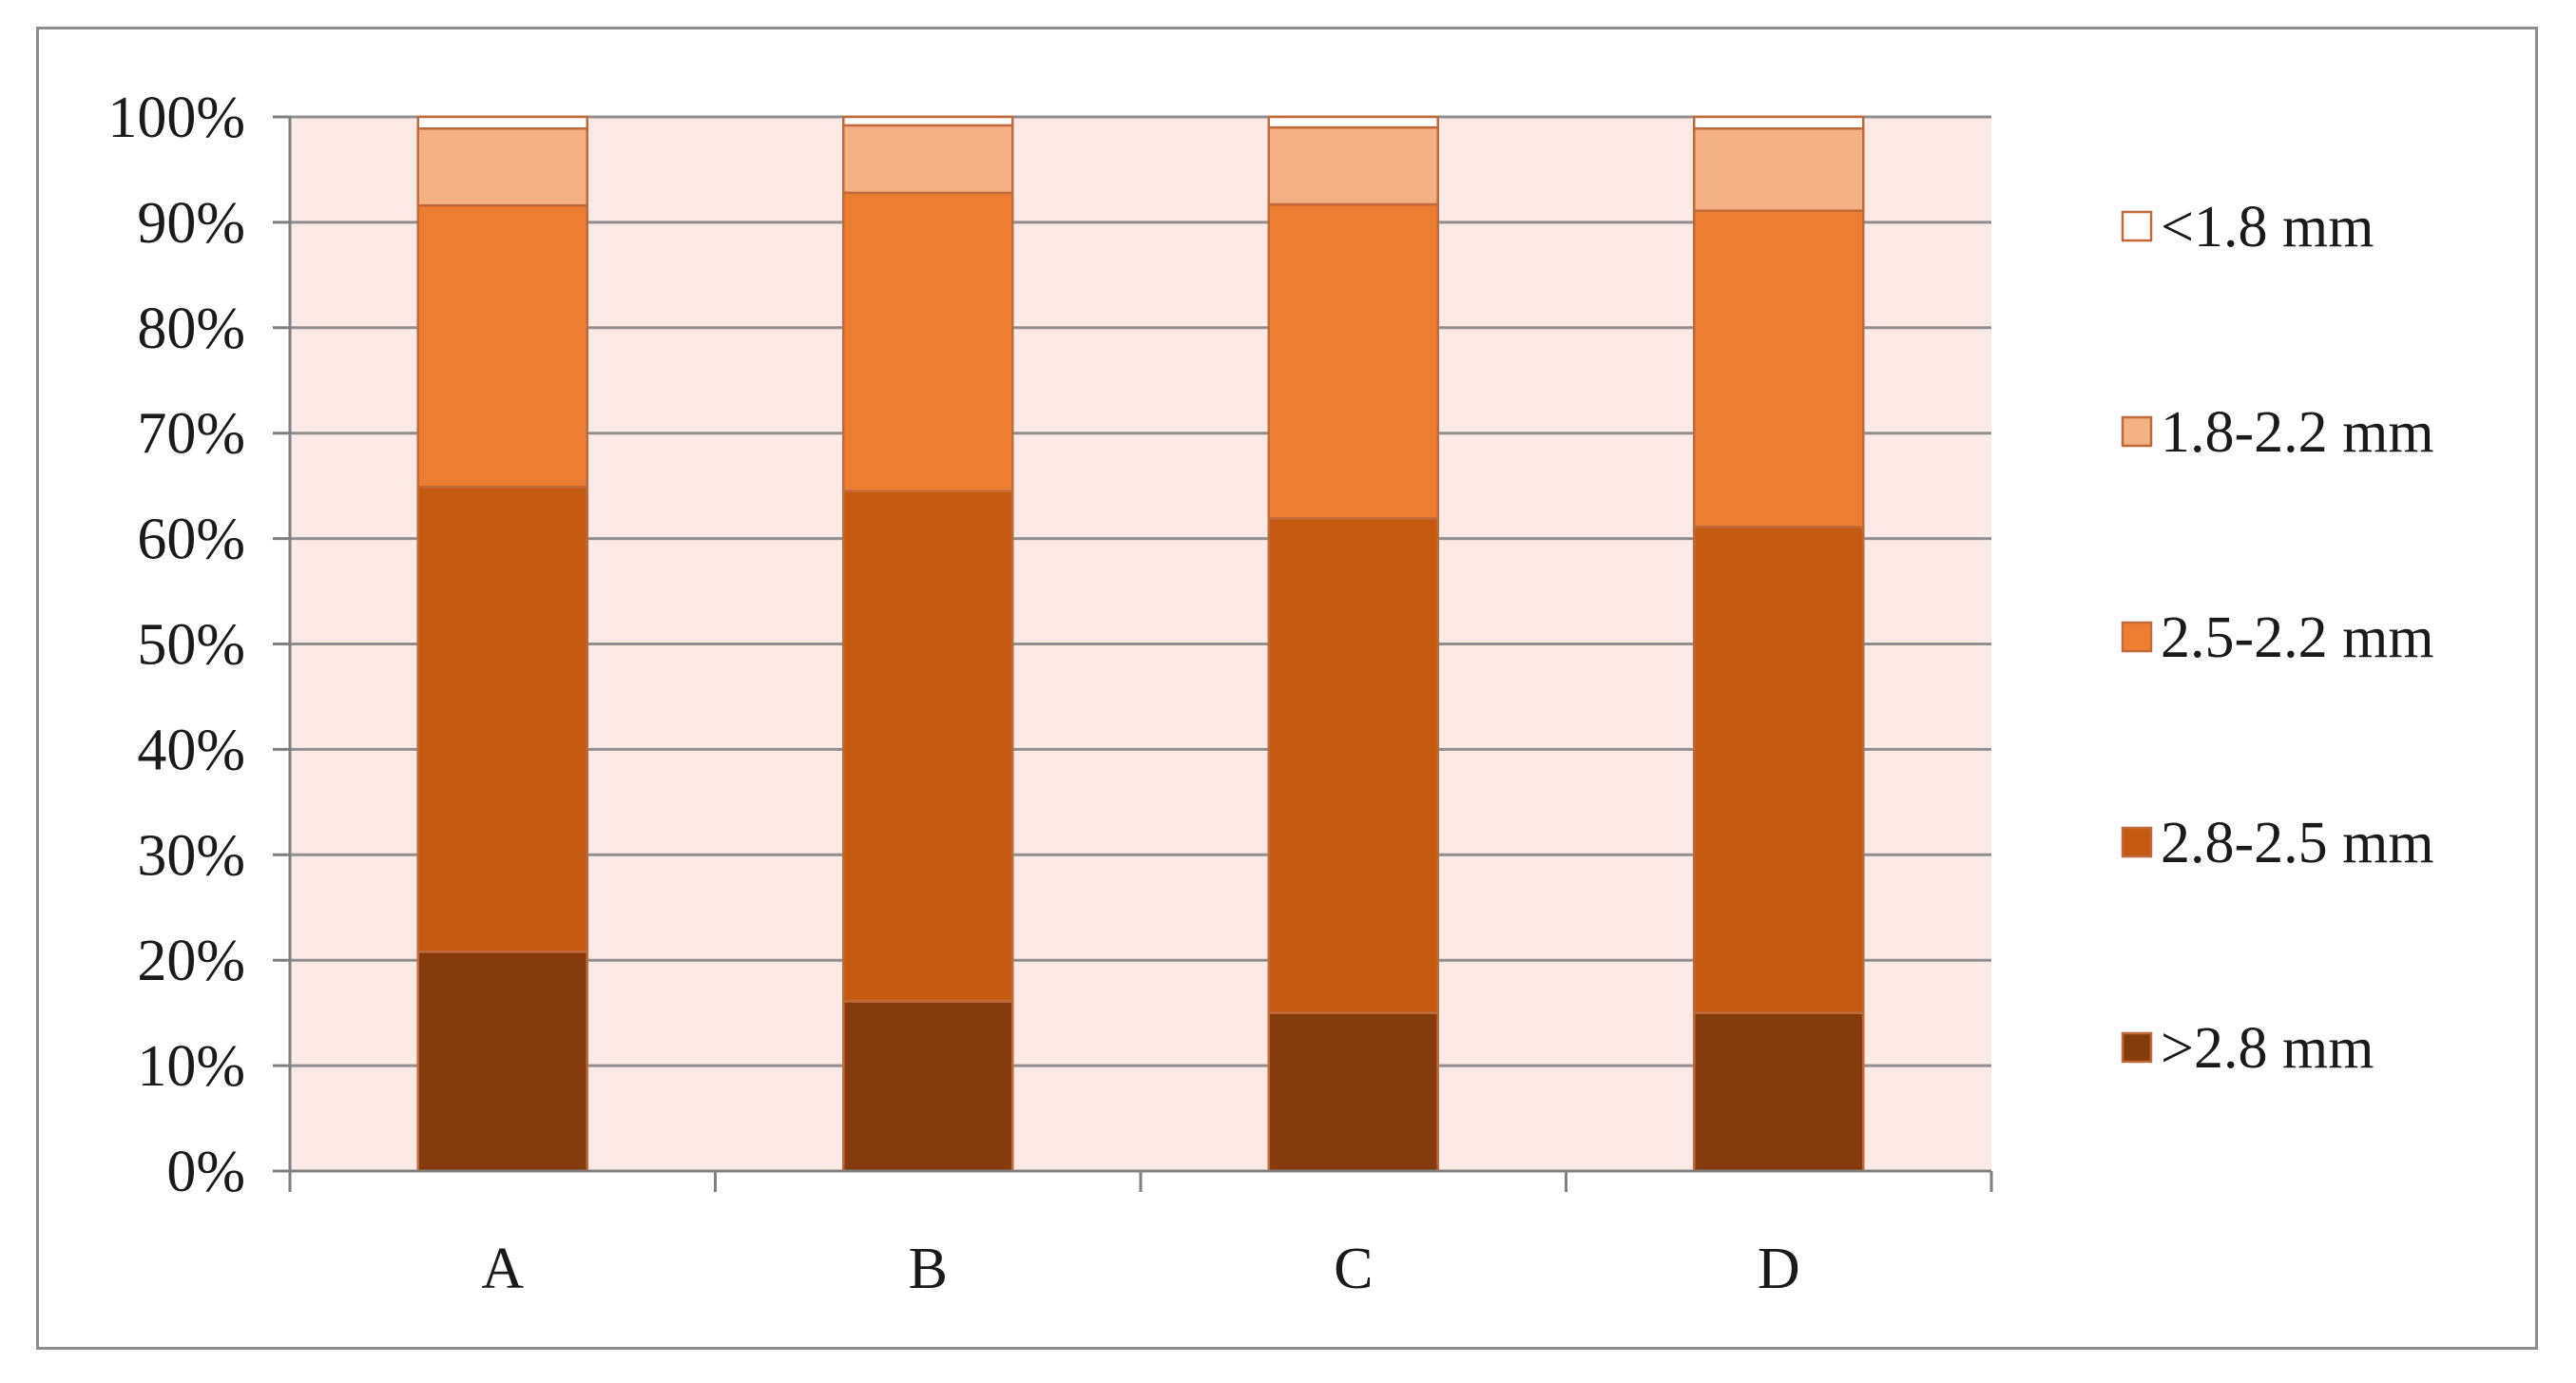  What do you see at coordinates (929, 1269) in the screenshot?
I see `x-tick-label: B` at bounding box center [929, 1269].